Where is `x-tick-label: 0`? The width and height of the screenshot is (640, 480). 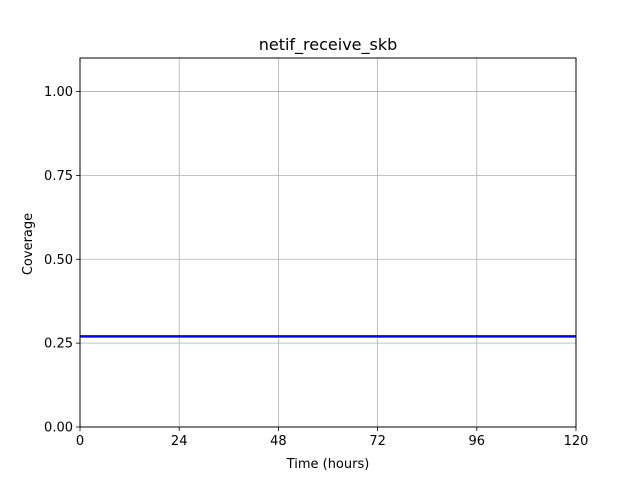
x-tick-label: 0 is located at coordinates (80, 441).